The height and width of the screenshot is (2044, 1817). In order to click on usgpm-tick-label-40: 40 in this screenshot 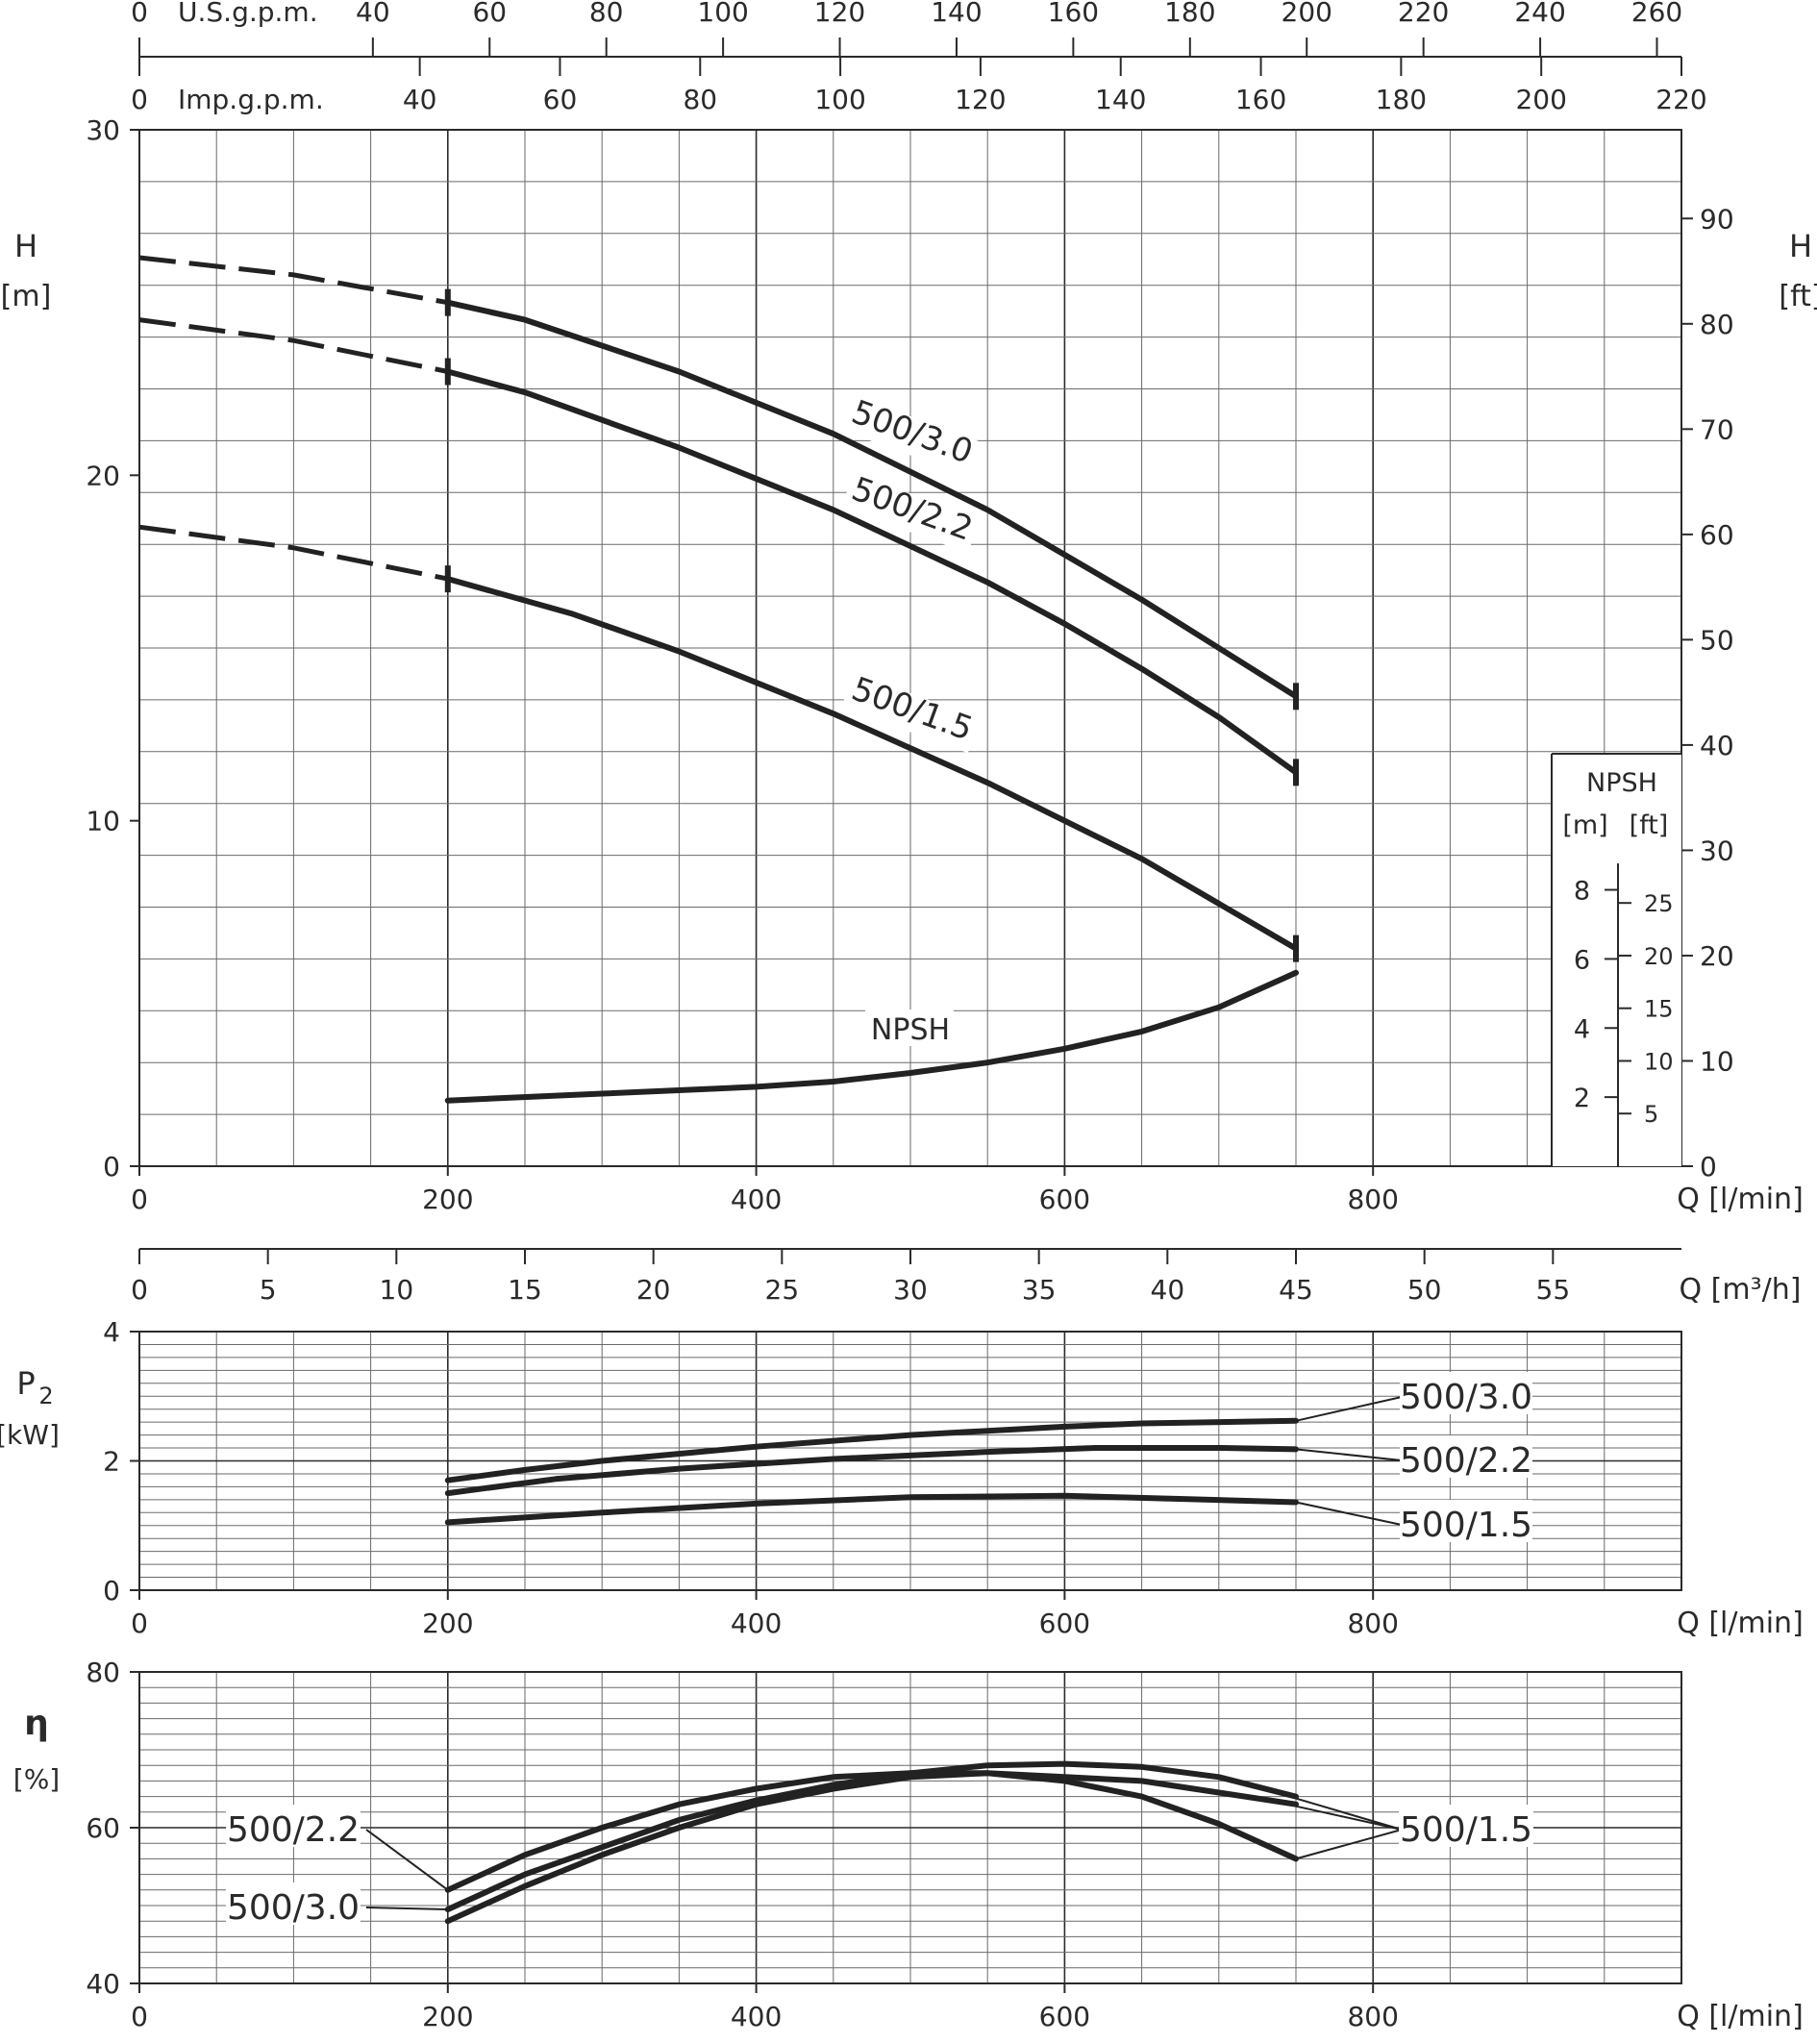, I will do `click(373, 14)`.